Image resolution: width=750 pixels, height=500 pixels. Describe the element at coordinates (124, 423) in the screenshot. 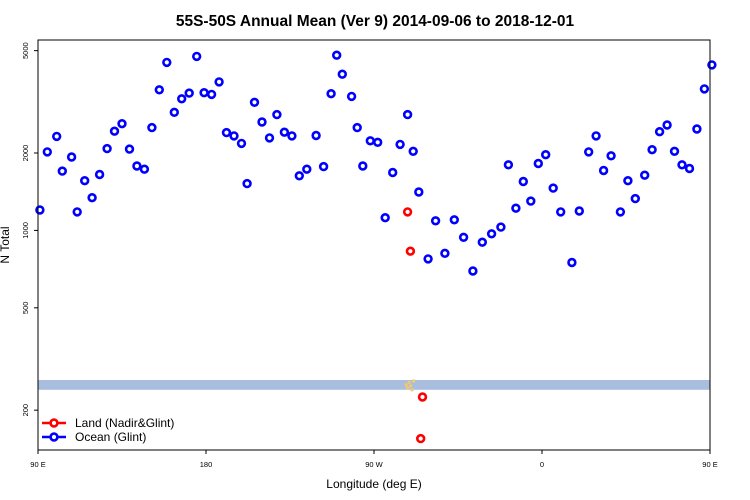

I see `legend-label: Land (Nadir&Glint)` at that location.